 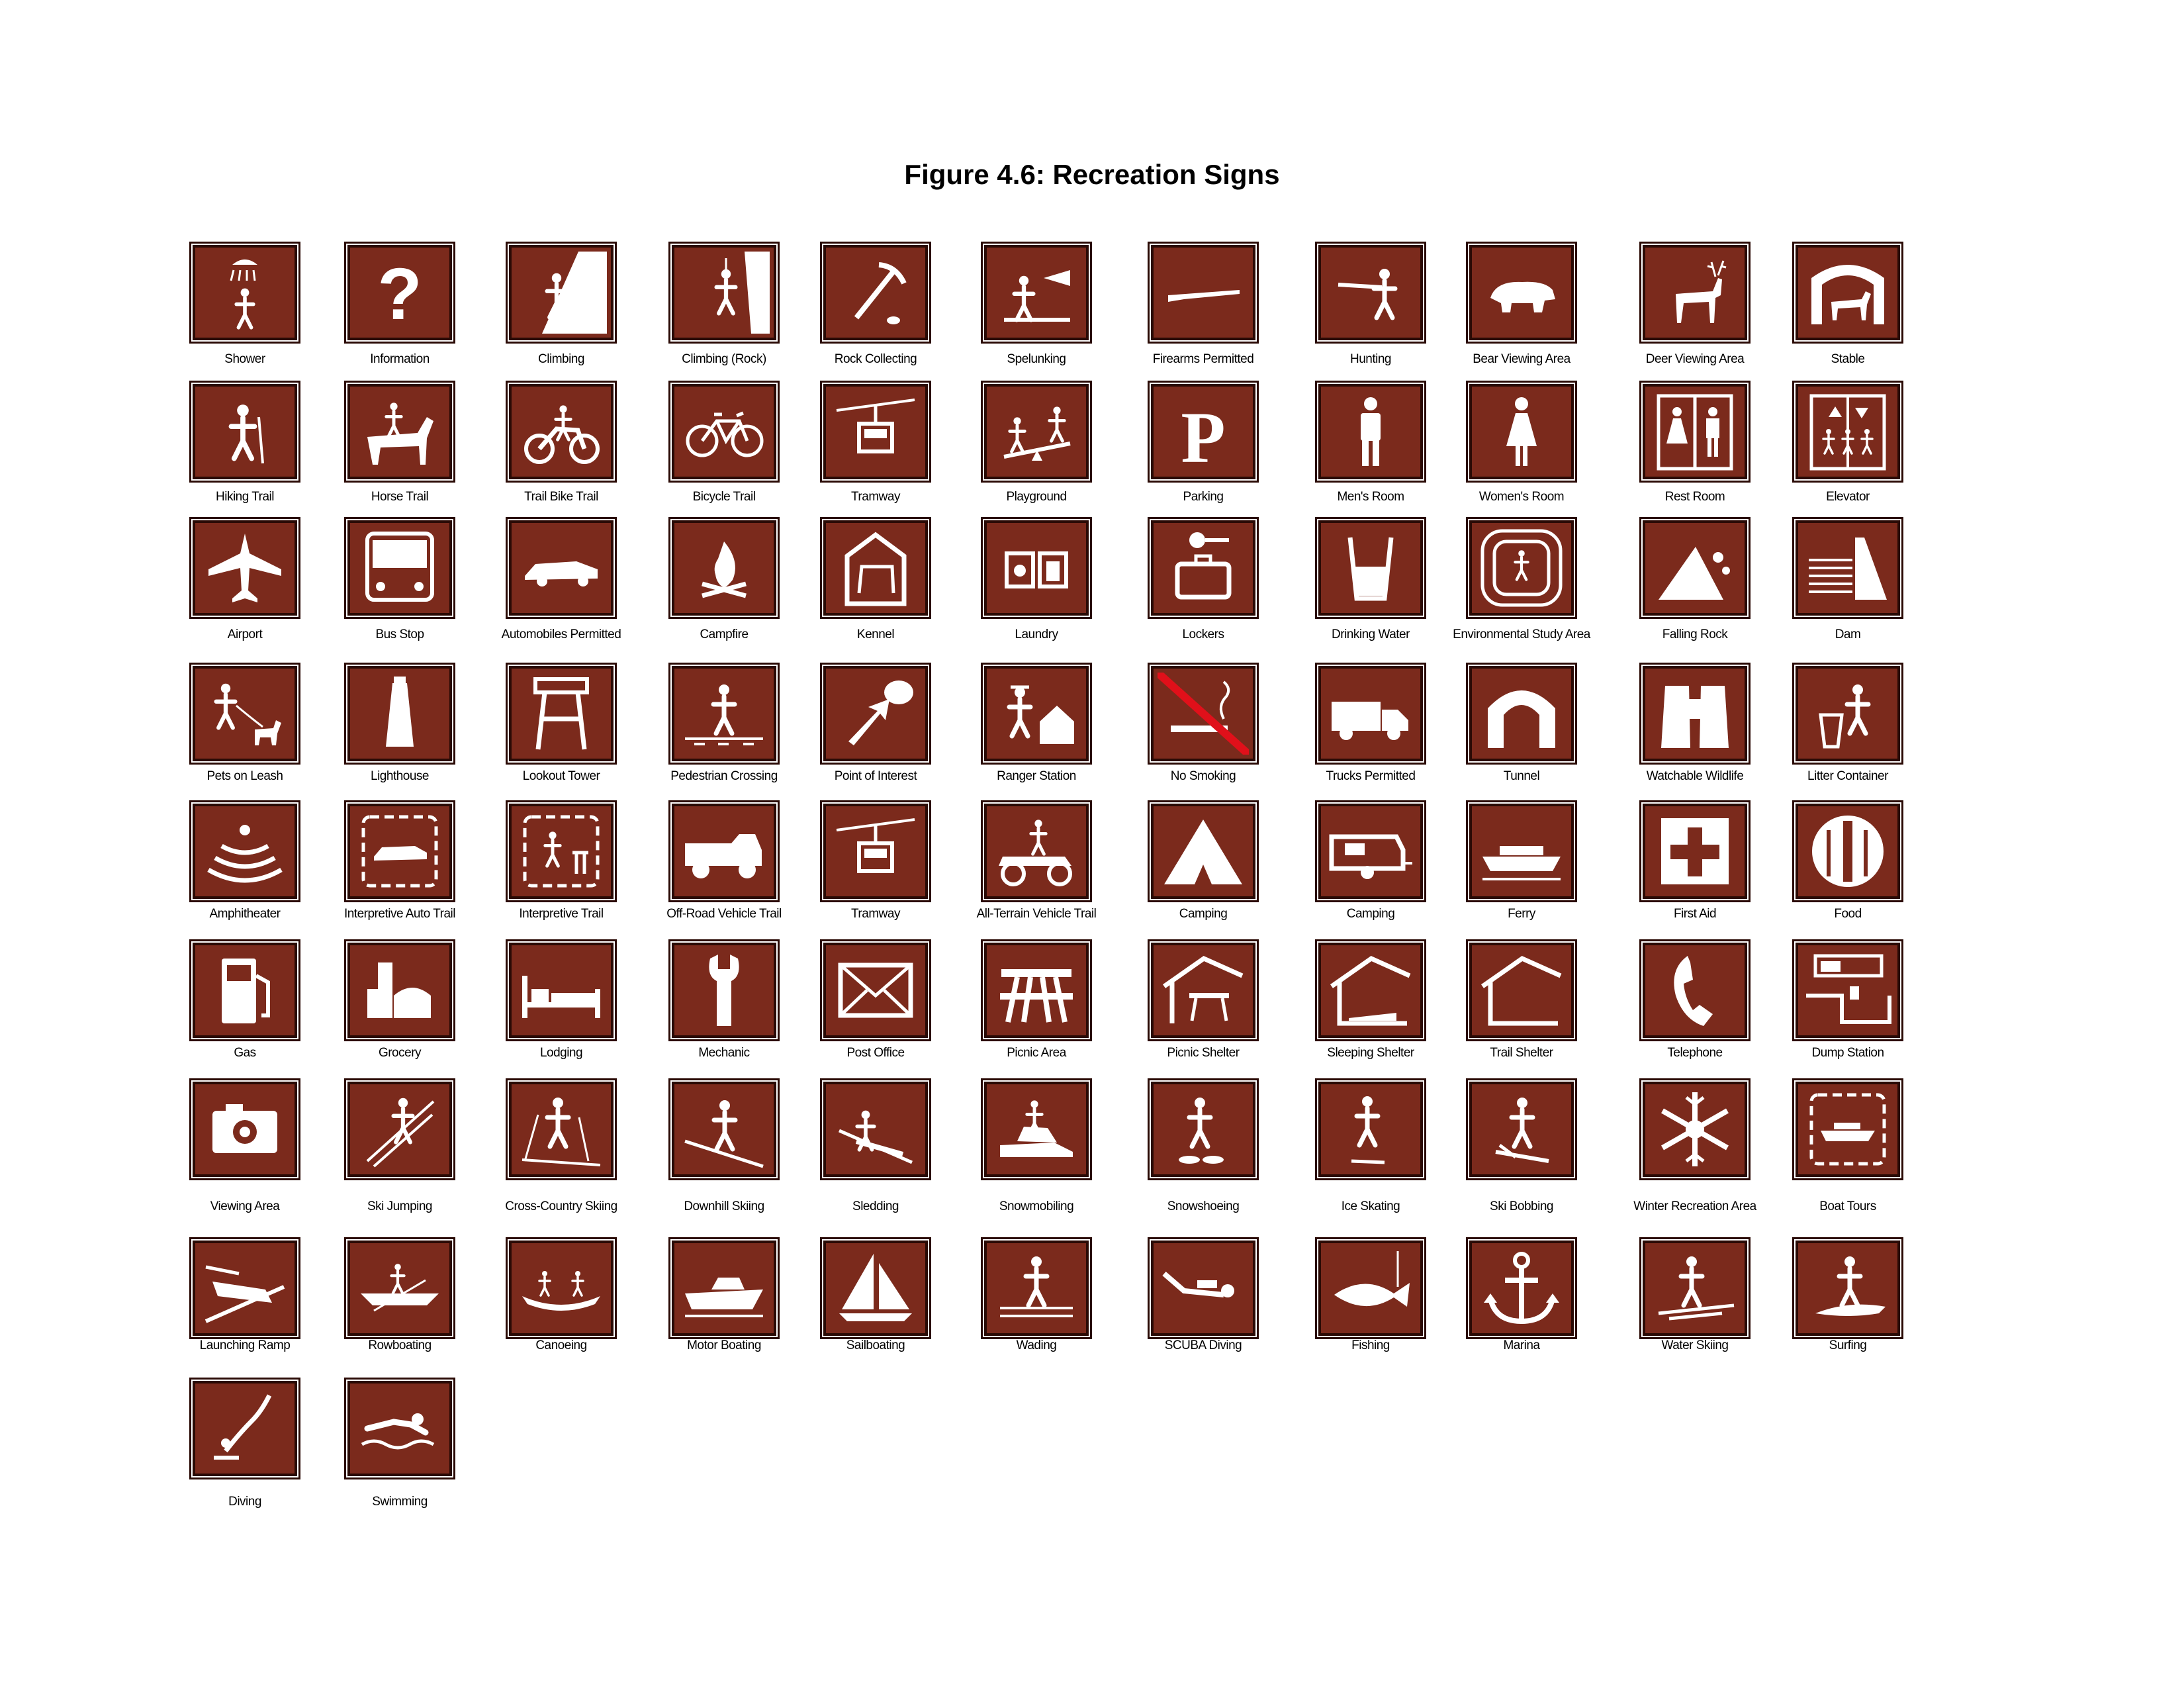 What do you see at coordinates (245, 1053) in the screenshot?
I see `sign-label: Gas` at bounding box center [245, 1053].